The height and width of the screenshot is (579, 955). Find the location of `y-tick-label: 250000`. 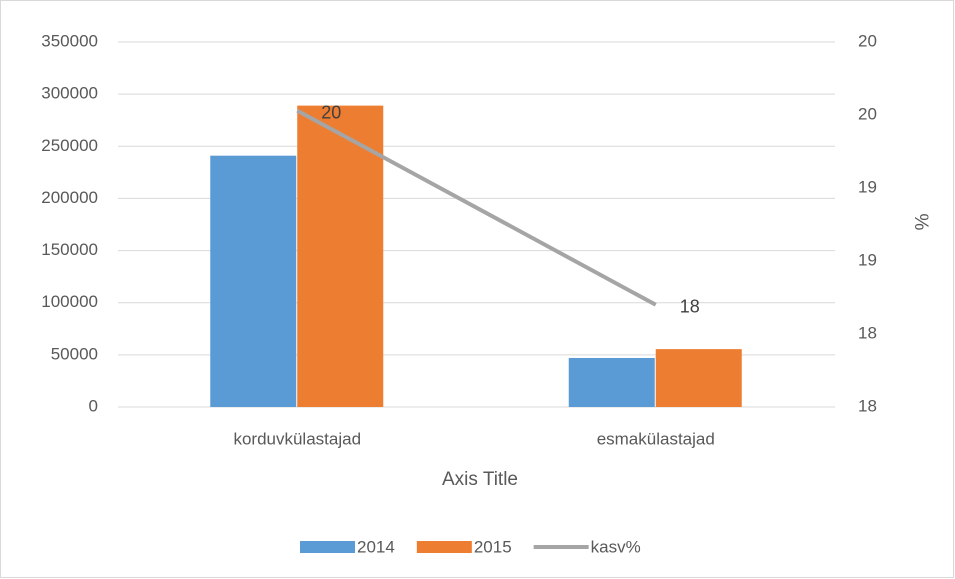

y-tick-label: 250000 is located at coordinates (69, 145).